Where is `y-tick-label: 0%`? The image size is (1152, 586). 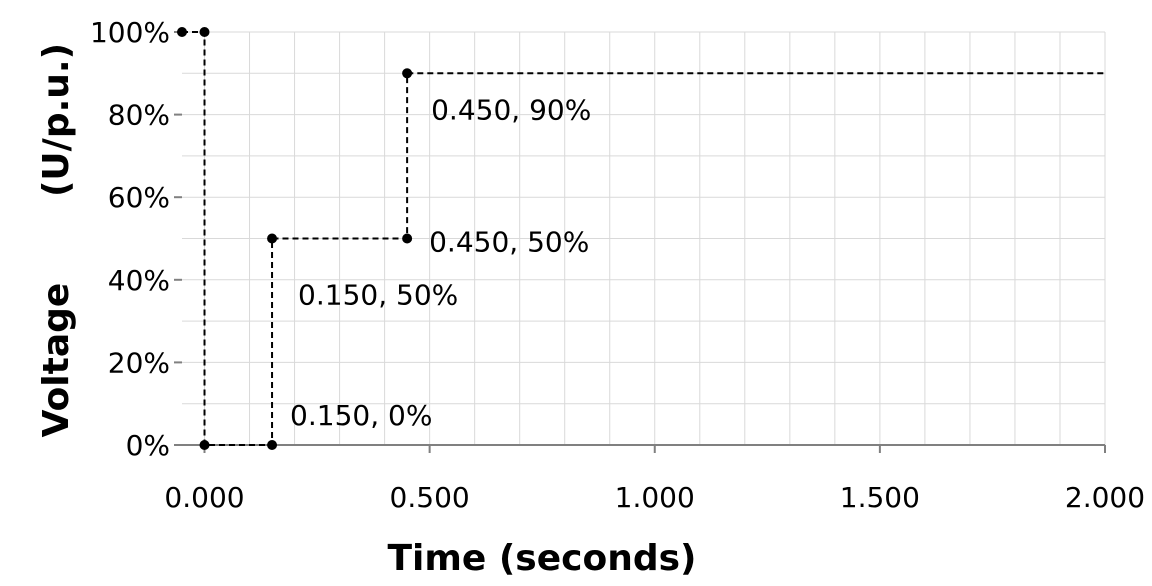
y-tick-label: 0% is located at coordinates (148, 445).